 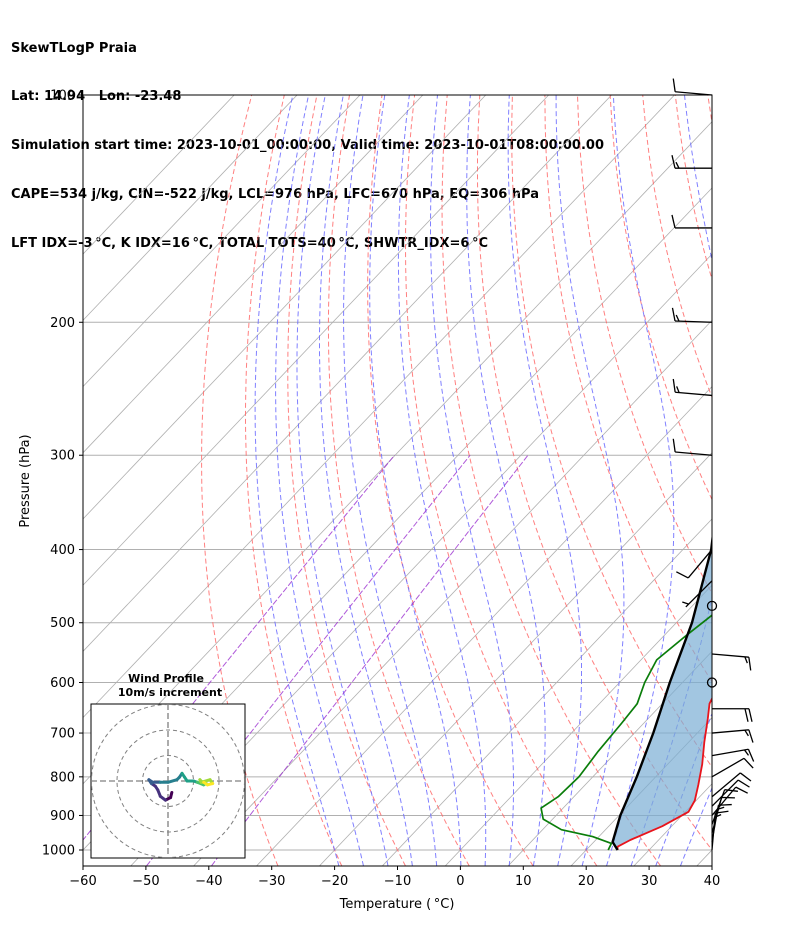 What do you see at coordinates (62, 777) in the screenshot?
I see `y-tick-label: 800` at bounding box center [62, 777].